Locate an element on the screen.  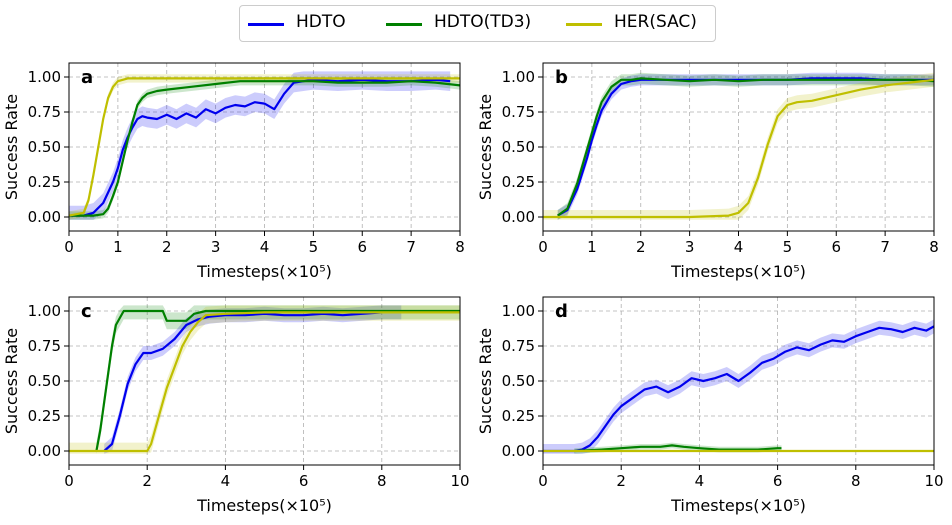
panel-label: d is located at coordinates (561, 311).